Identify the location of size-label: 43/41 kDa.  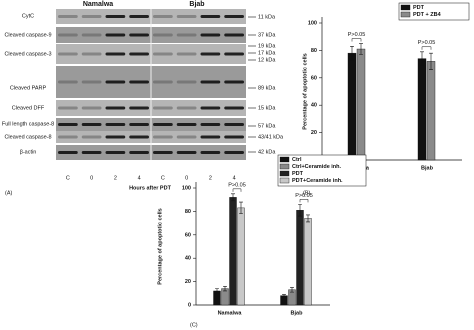
(271, 137).